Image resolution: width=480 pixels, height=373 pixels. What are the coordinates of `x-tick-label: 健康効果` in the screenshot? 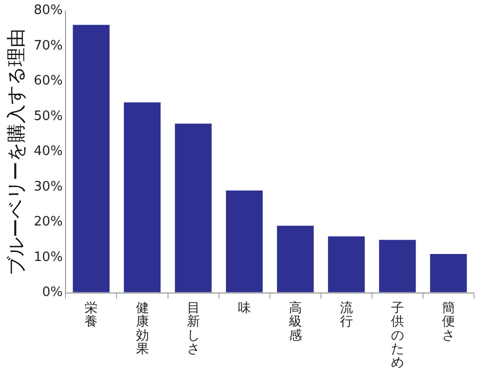 It's located at (142, 328).